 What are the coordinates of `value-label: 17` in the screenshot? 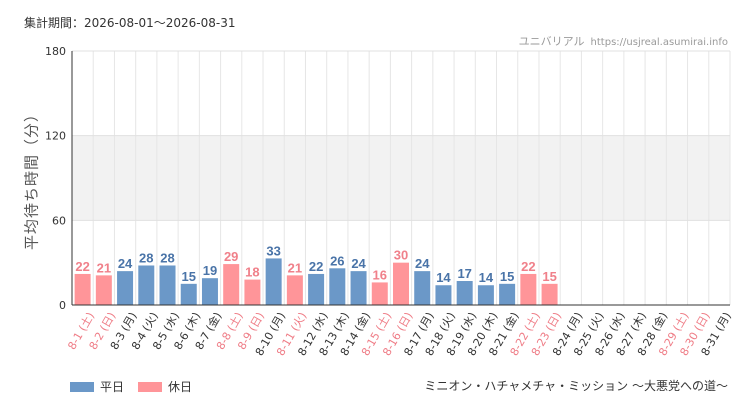 It's located at (464, 273).